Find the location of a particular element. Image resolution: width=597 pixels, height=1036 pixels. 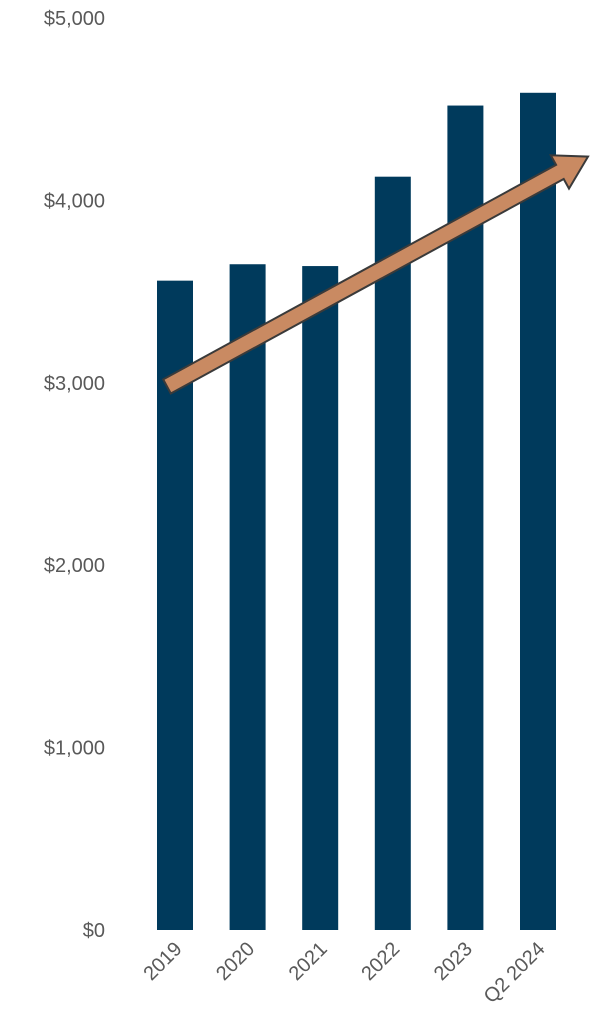

x-axis-tick-labels: 2019 2020 2021 2022 2023 Q2 2024 is located at coordinates (345, 973).